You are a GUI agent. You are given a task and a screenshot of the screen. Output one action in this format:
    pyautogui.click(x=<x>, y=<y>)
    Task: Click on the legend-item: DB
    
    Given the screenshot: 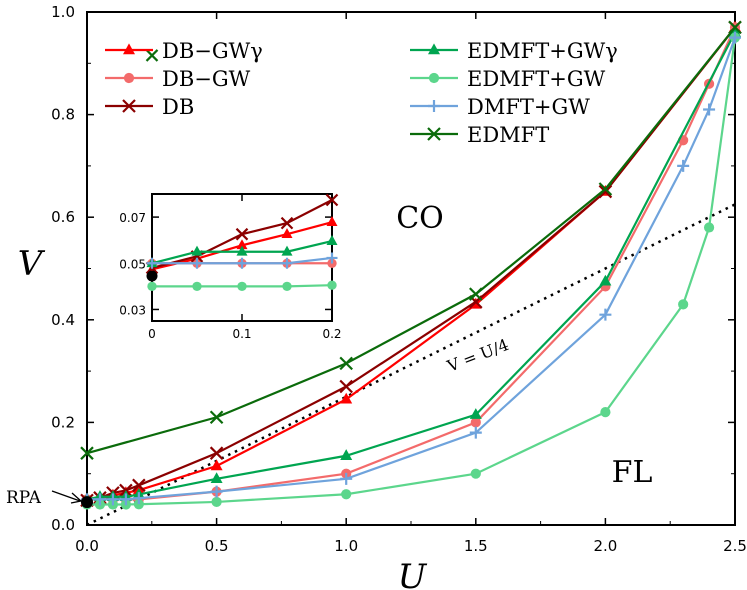 What is the action you would take?
    pyautogui.click(x=149, y=107)
    